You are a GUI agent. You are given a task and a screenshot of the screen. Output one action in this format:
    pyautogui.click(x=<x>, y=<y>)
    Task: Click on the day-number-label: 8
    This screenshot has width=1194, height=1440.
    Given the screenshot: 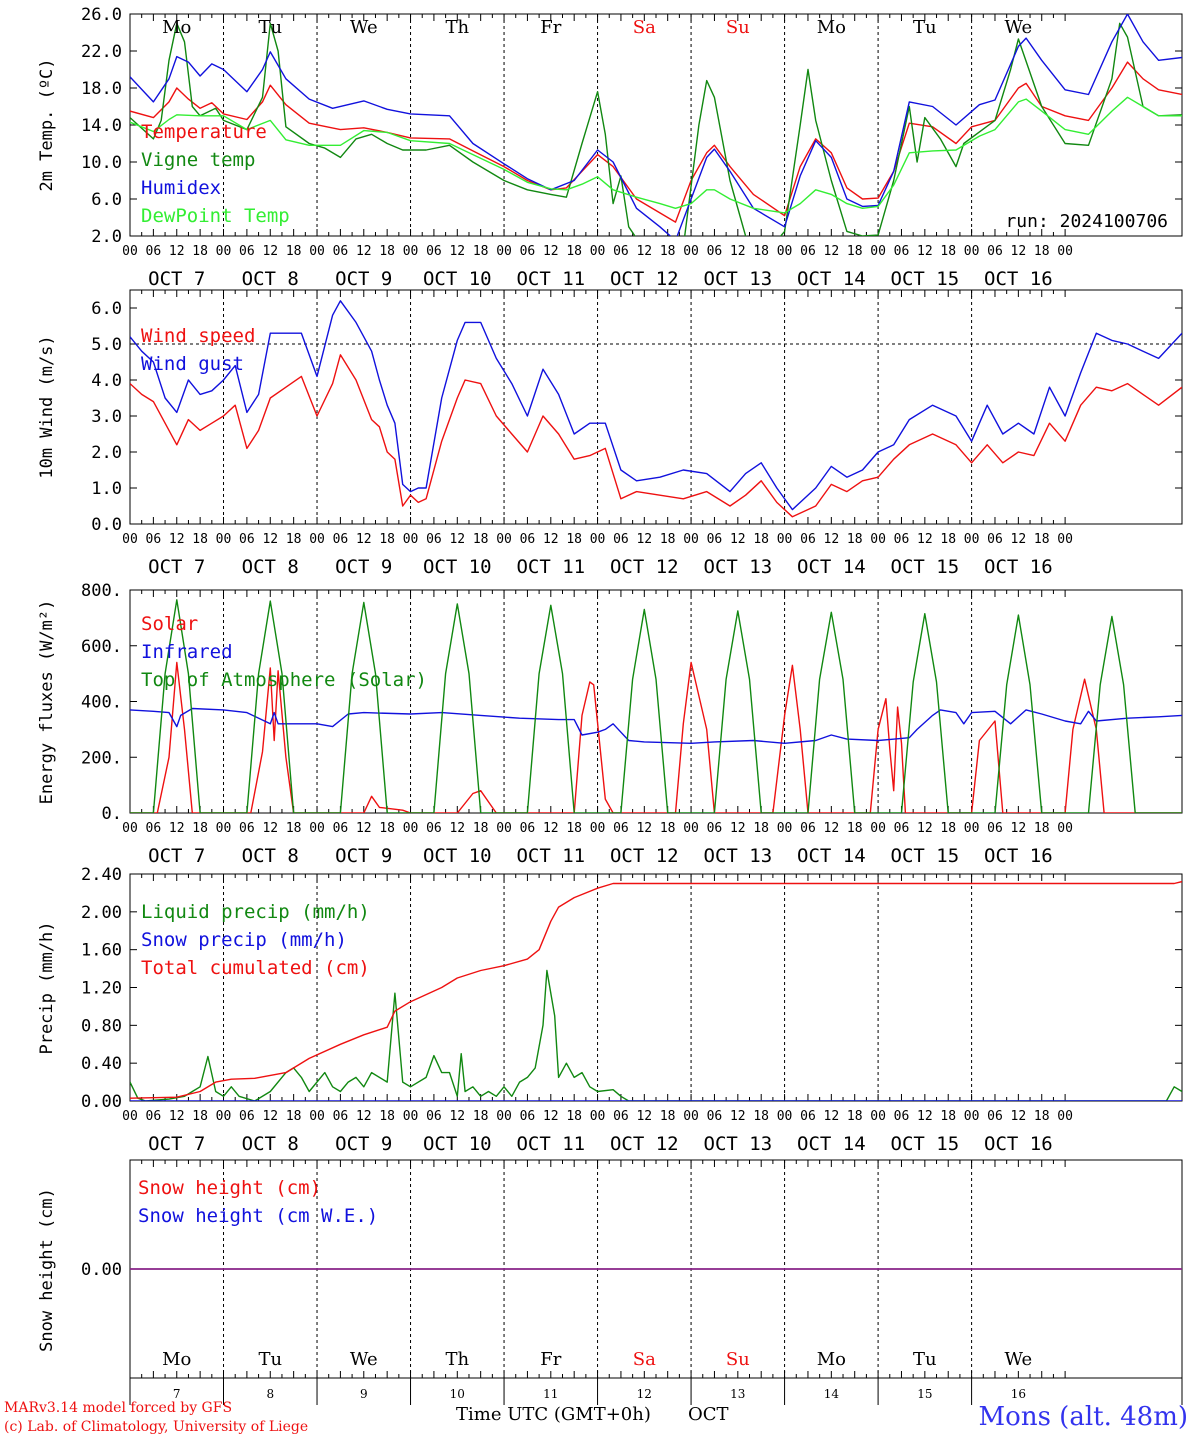 What is the action you would take?
    pyautogui.click(x=270, y=1394)
    